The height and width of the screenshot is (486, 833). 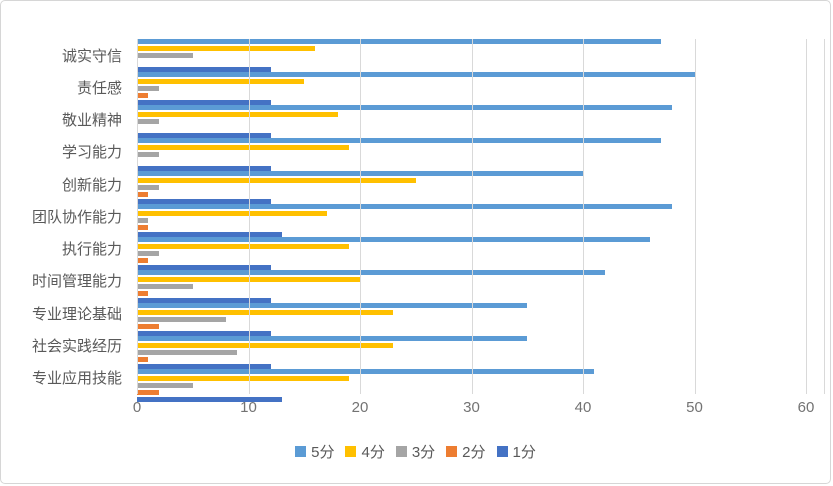 What do you see at coordinates (806, 407) in the screenshot?
I see `x-tick-label: 60` at bounding box center [806, 407].